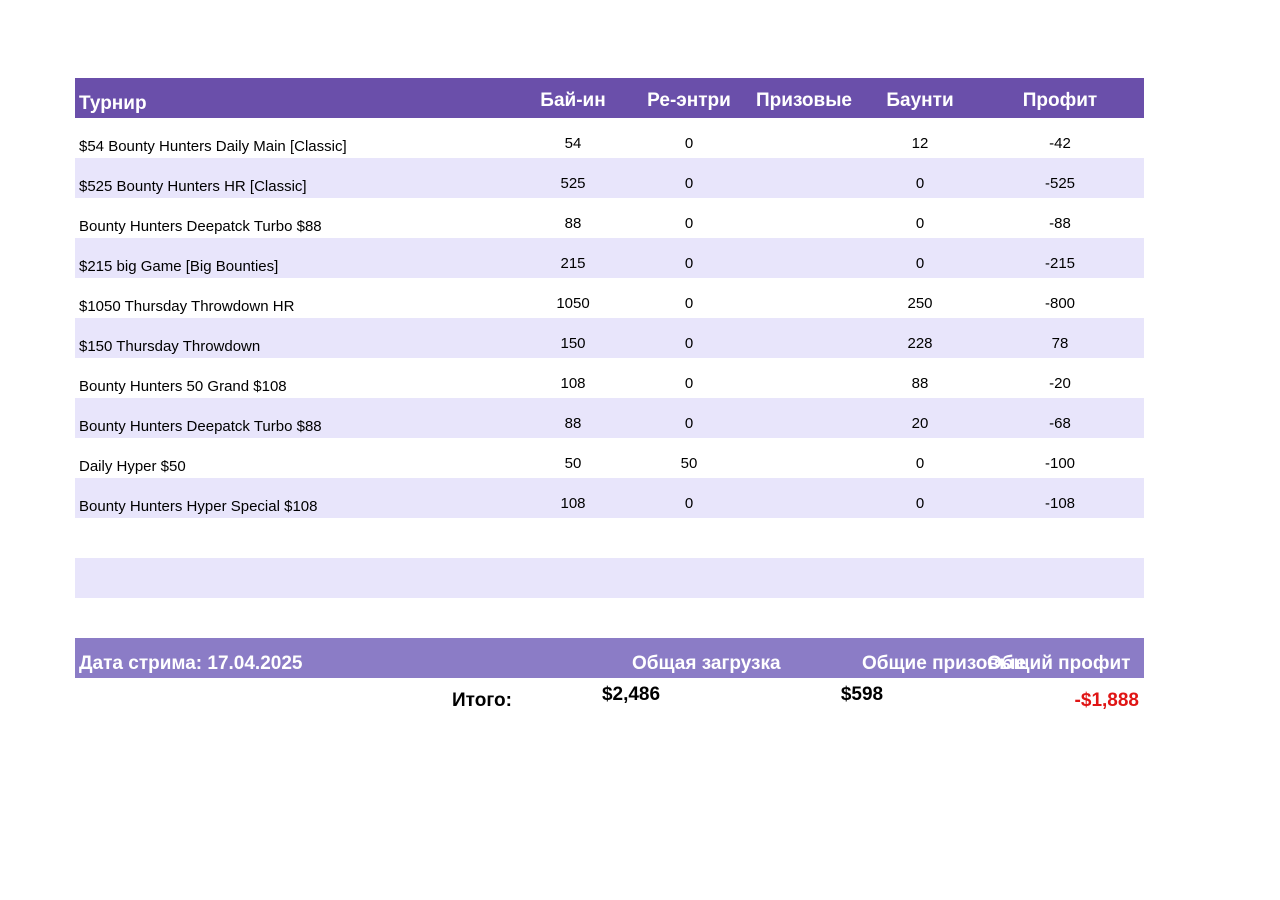 The image size is (1280, 900). I want to click on cell-buyin: 150, so click(573, 343).